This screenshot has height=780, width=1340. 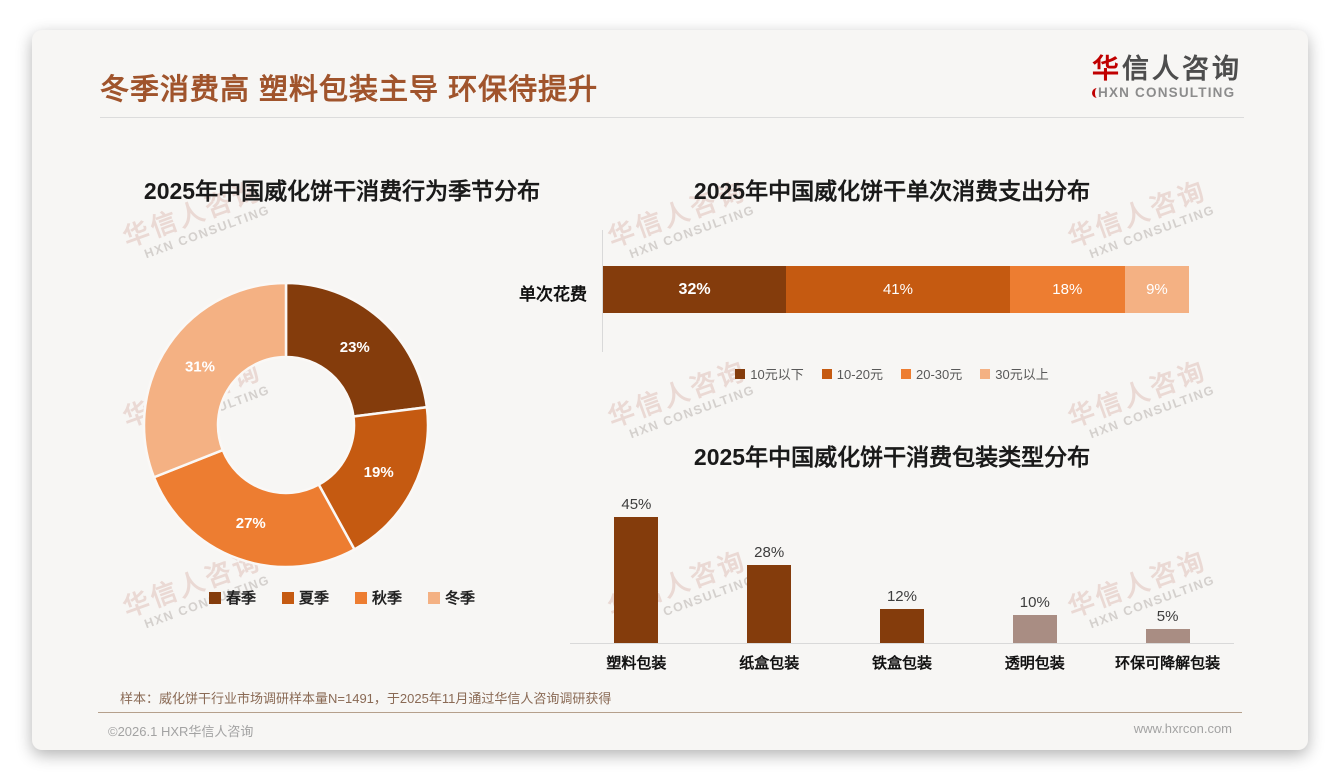 I want to click on legend-item: 10元以下, so click(x=769, y=373).